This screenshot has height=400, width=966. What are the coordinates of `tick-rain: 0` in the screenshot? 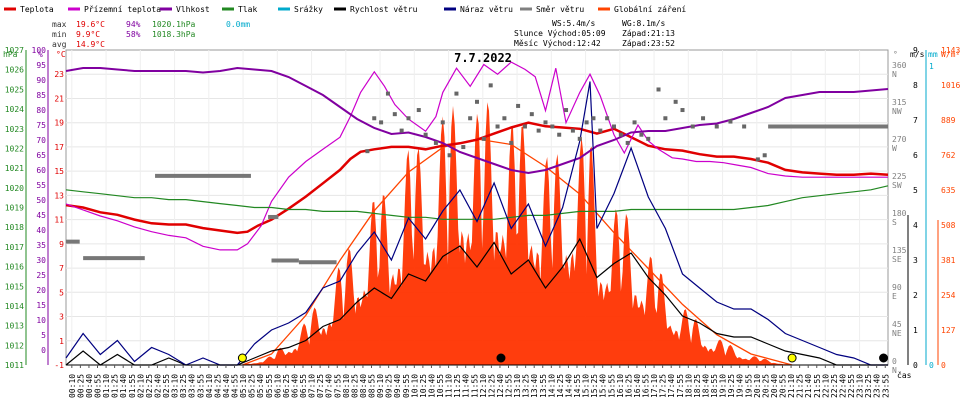 It's located at (931, 365).